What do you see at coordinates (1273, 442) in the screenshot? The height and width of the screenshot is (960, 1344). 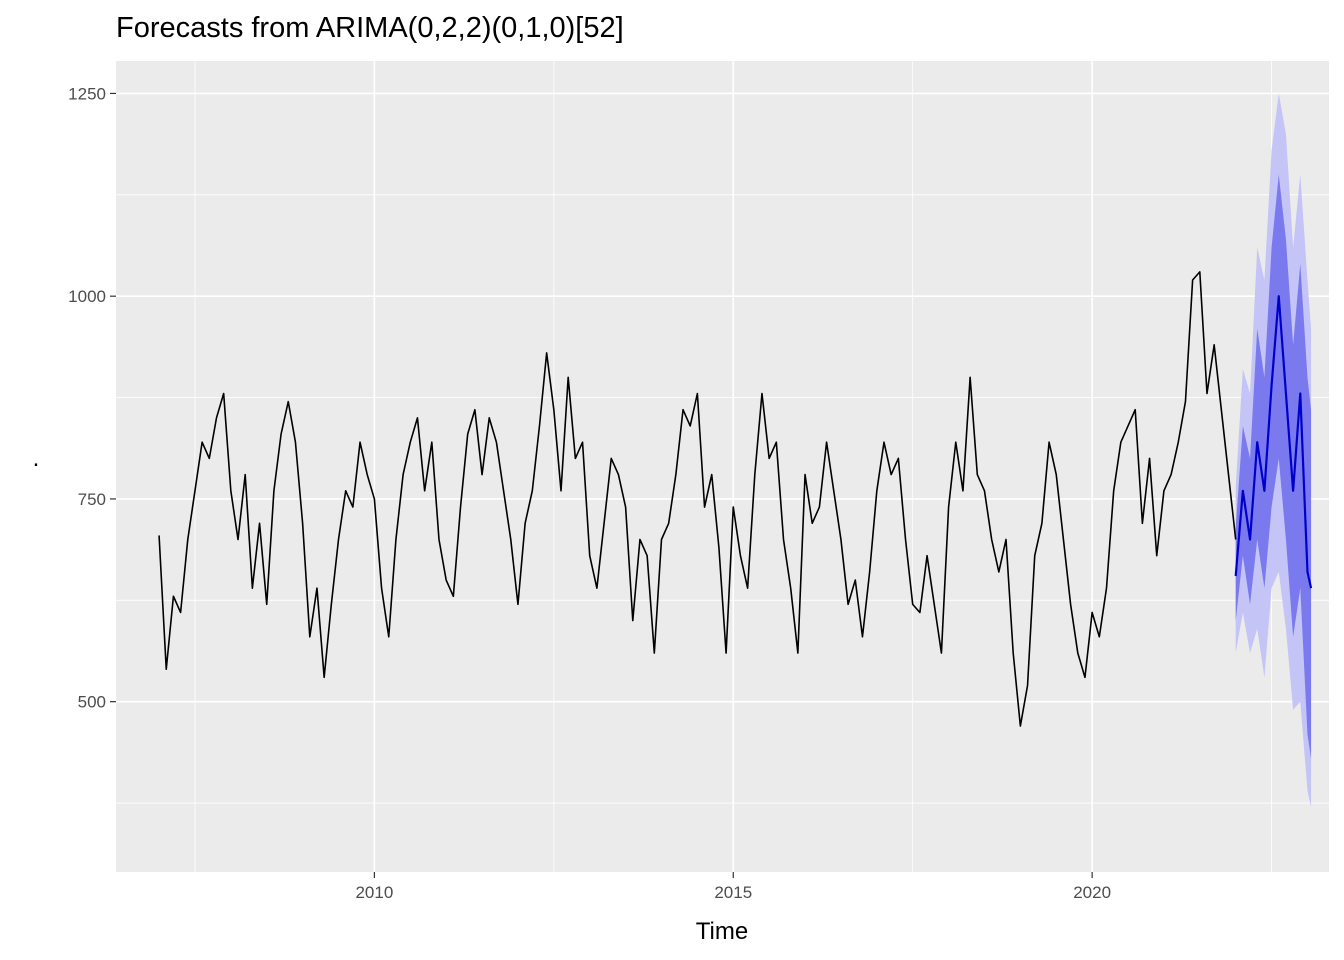 I see `forecast-line` at bounding box center [1273, 442].